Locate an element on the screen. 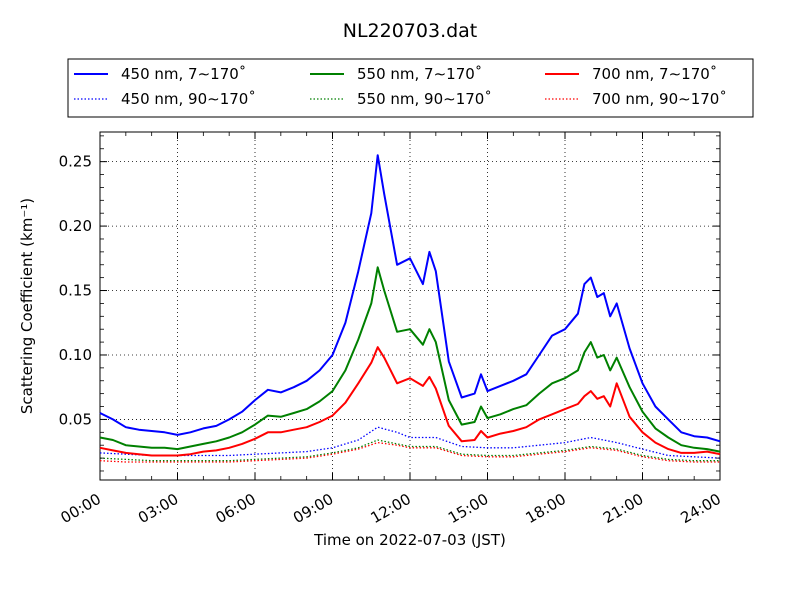 The height and width of the screenshot is (600, 800). legend-label: 700 nm, 7∼170˚ is located at coordinates (654, 74).